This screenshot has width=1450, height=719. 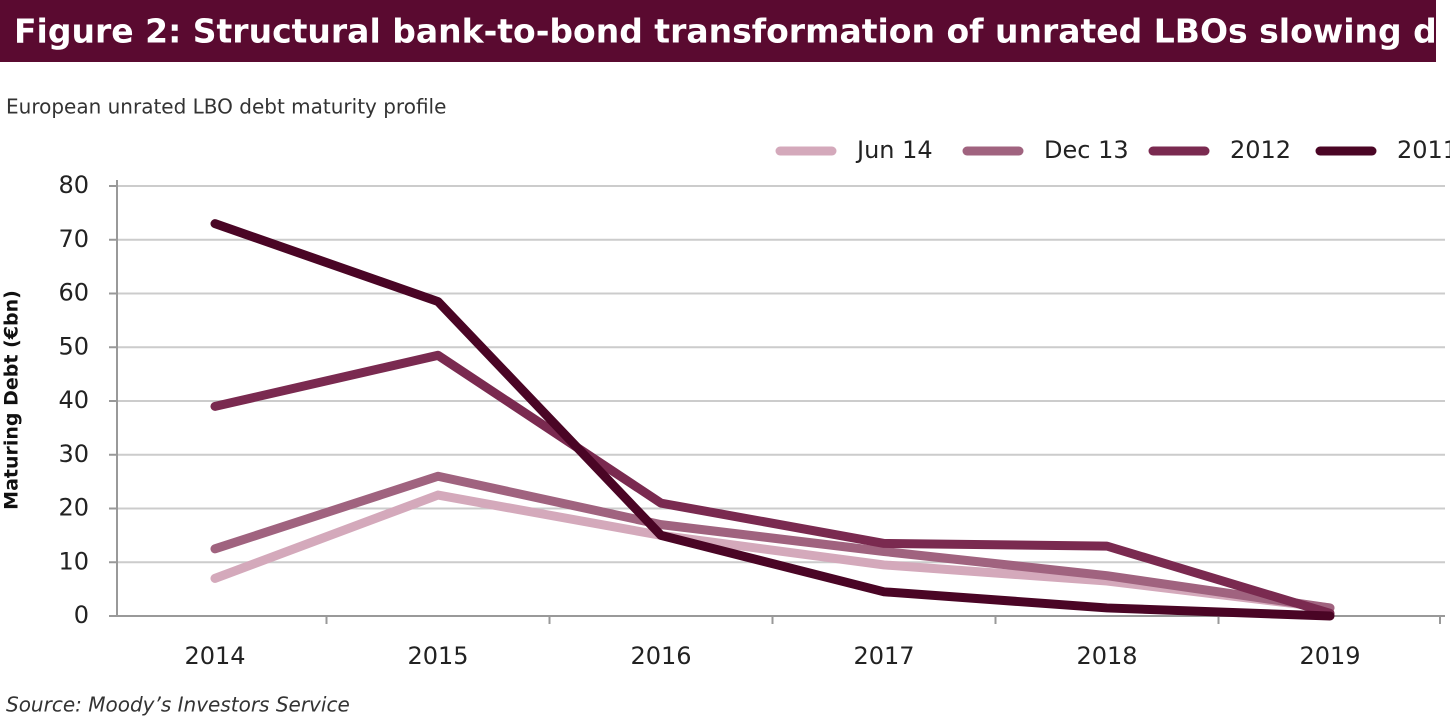 What do you see at coordinates (73, 508) in the screenshot?
I see `y-tick-label: 20` at bounding box center [73, 508].